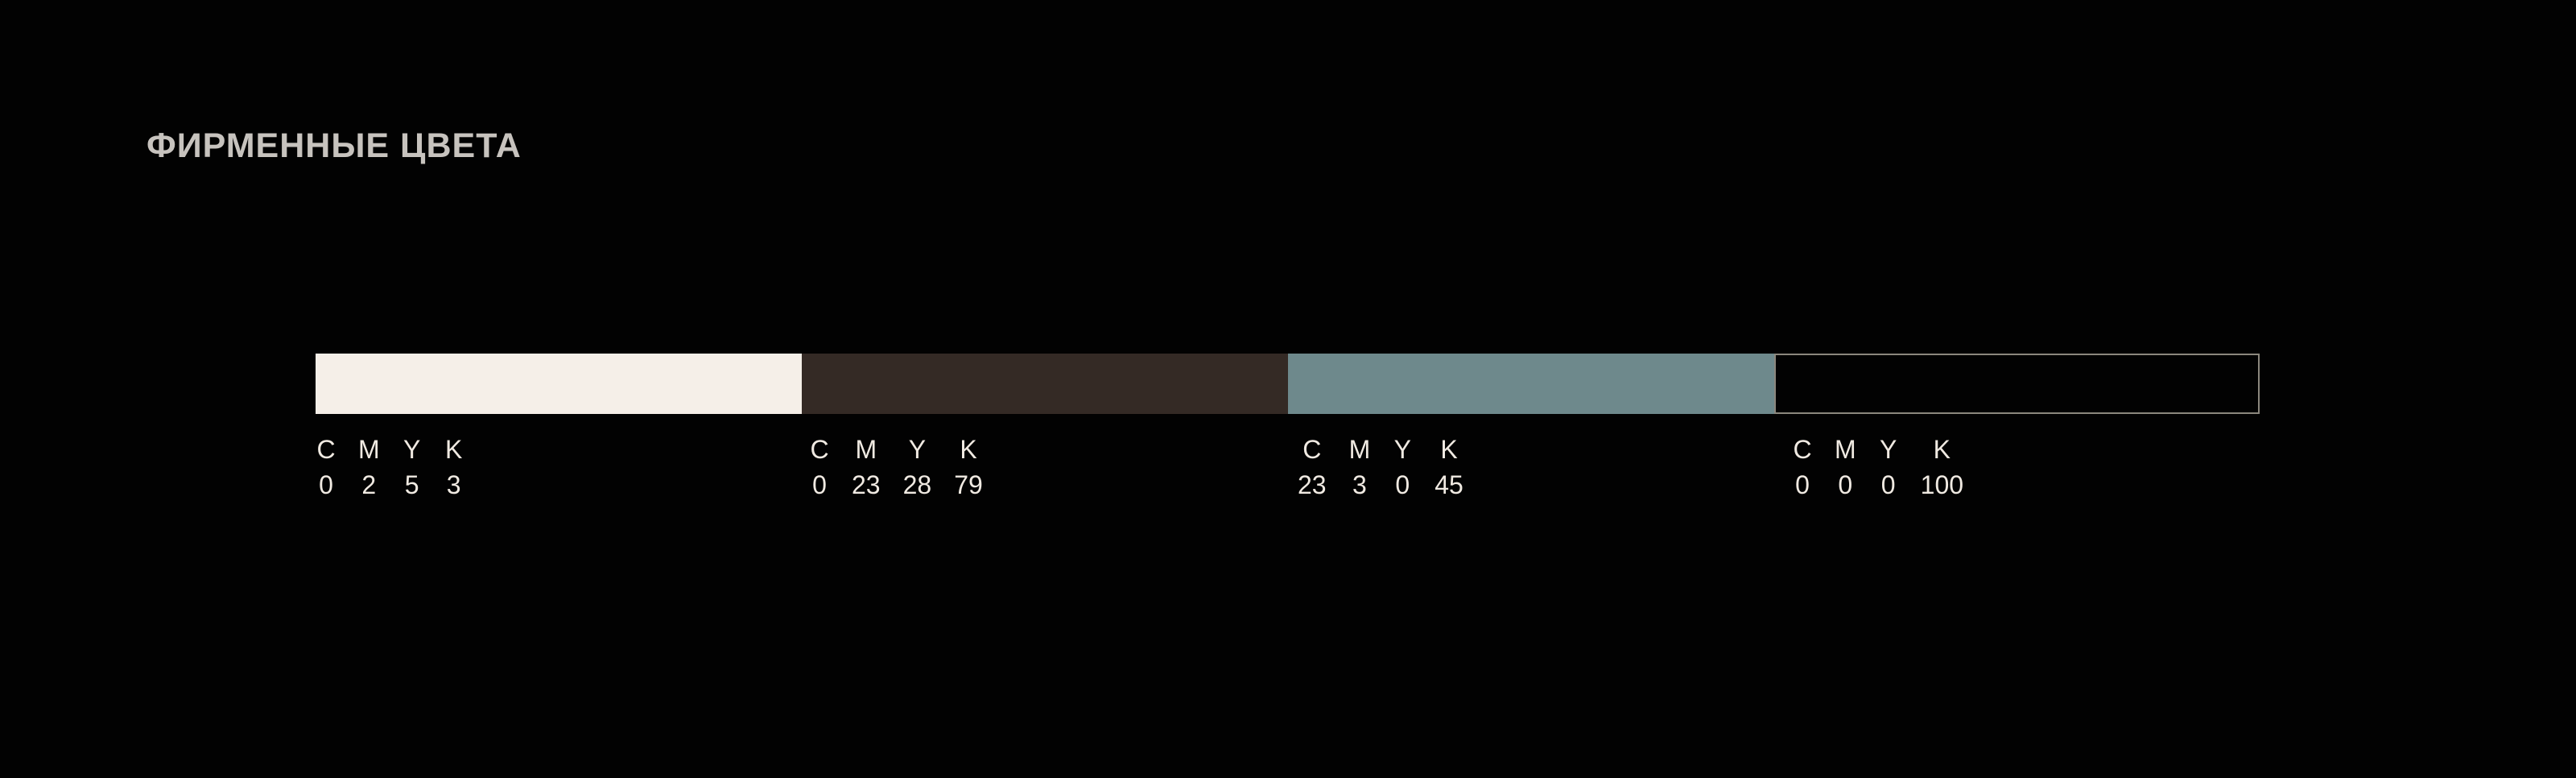 The image size is (2576, 778). I want to click on cmyk-column: M 23, so click(866, 467).